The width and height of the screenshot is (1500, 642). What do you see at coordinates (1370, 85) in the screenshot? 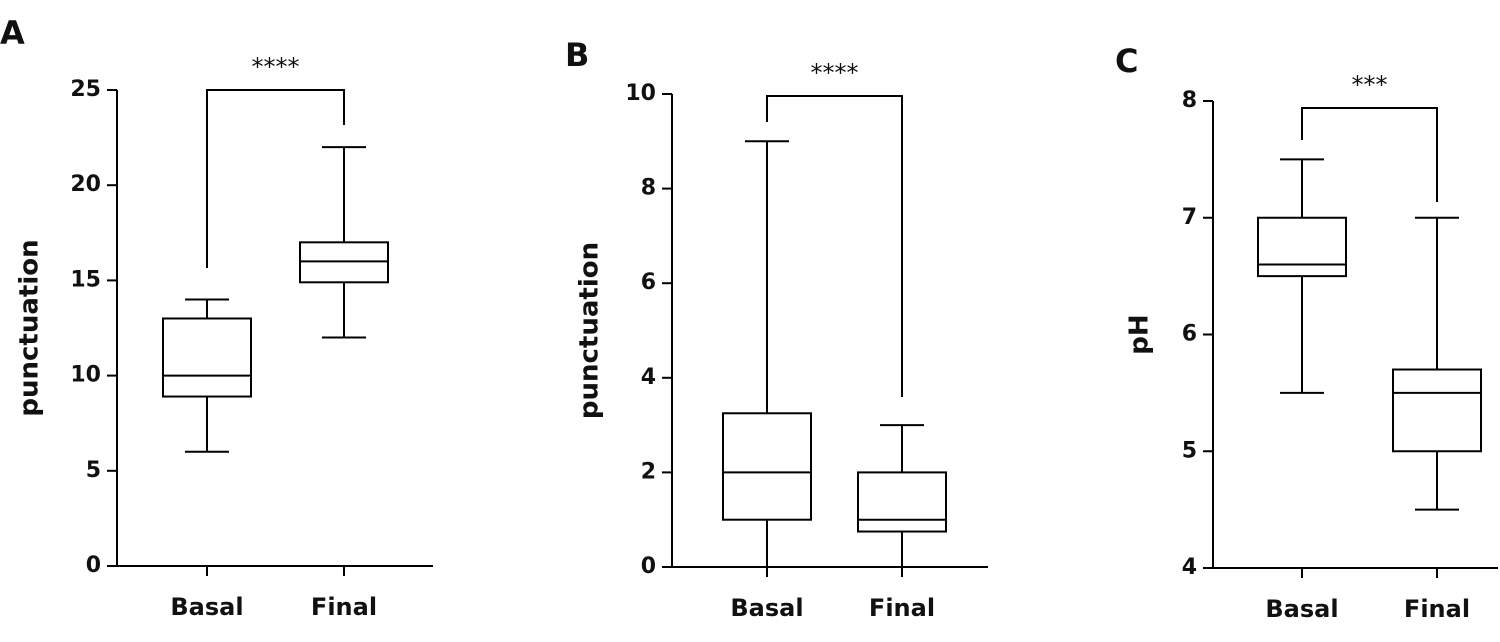
I see `significance-label: ***` at bounding box center [1370, 85].